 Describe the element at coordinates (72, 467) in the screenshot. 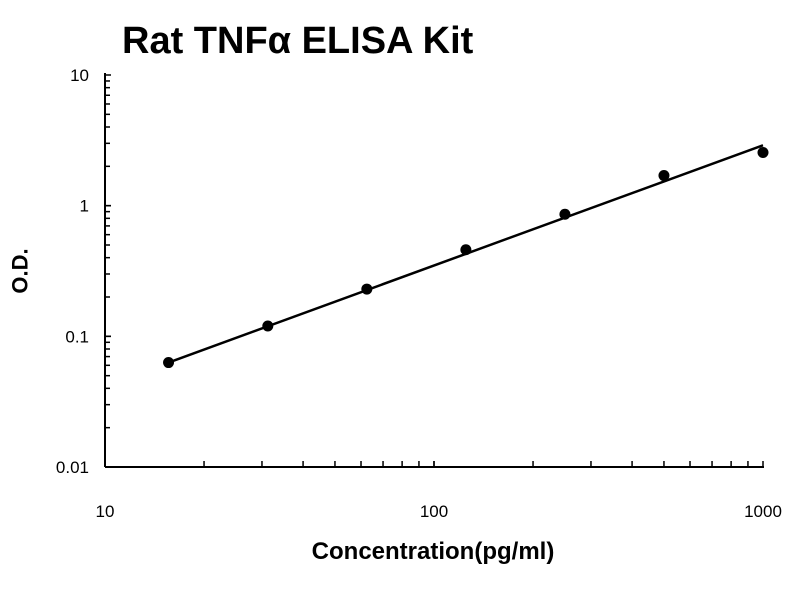

I see `y-tick-label: 0.01` at that location.